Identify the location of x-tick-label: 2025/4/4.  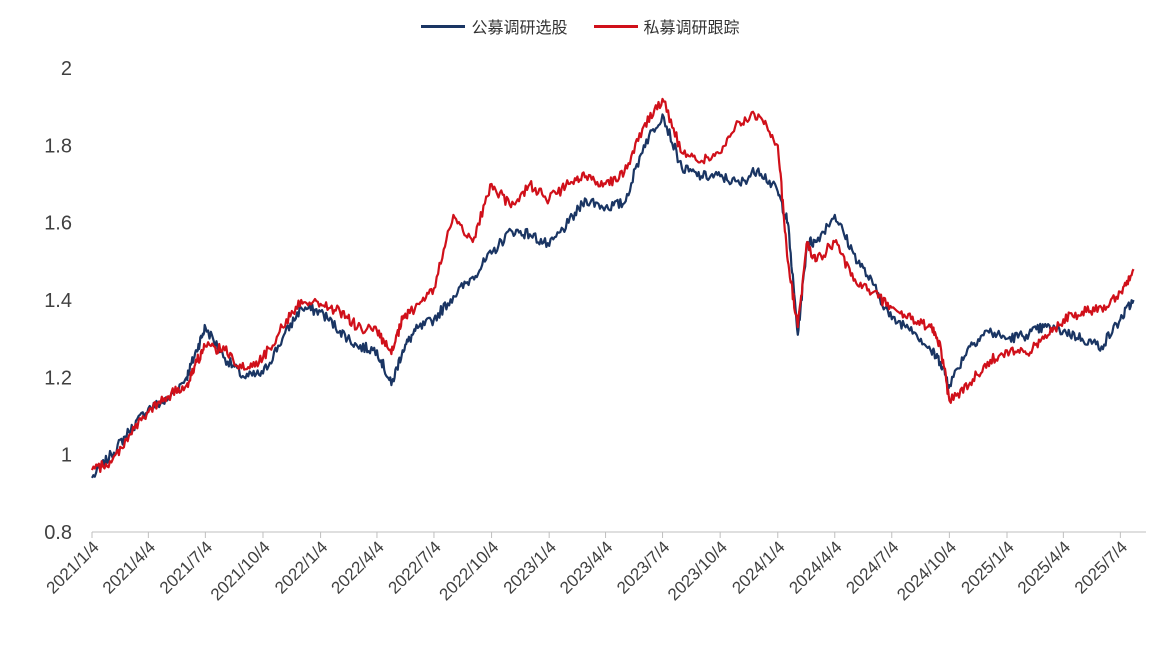
(1044, 567).